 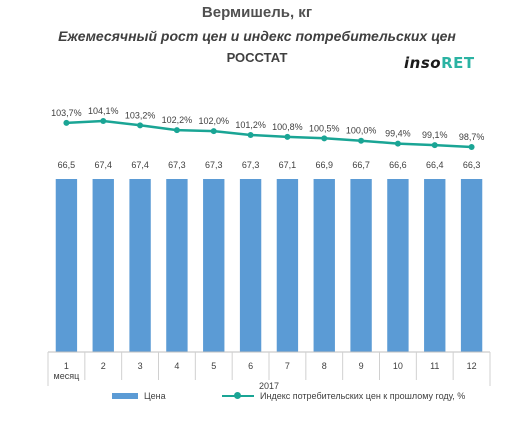 What do you see at coordinates (140, 165) in the screenshot?
I see `bar-value-label-3: 67,4` at bounding box center [140, 165].